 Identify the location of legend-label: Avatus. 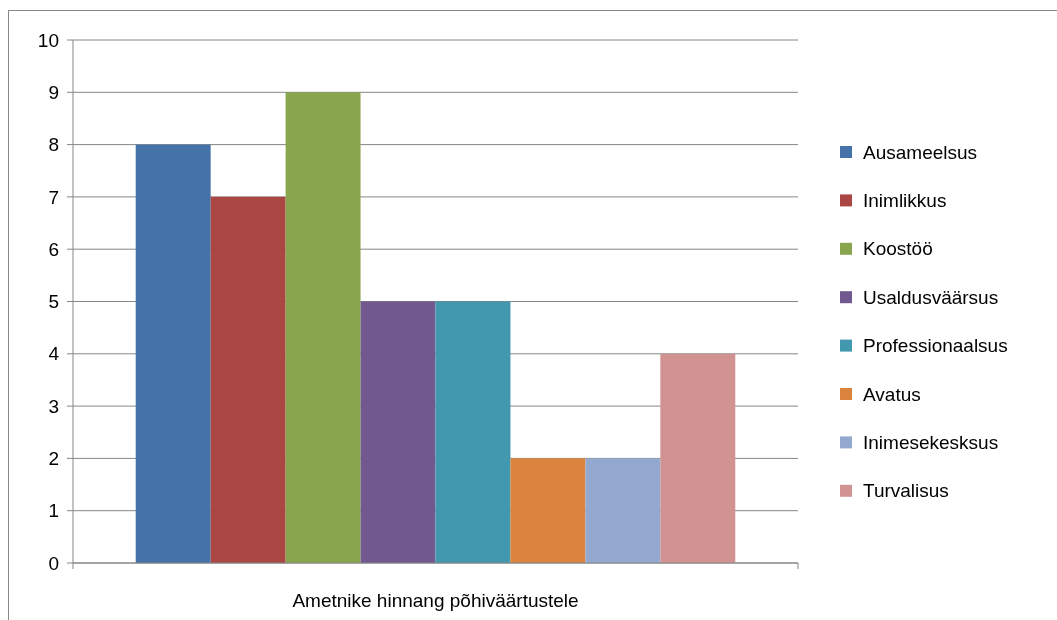
(892, 394).